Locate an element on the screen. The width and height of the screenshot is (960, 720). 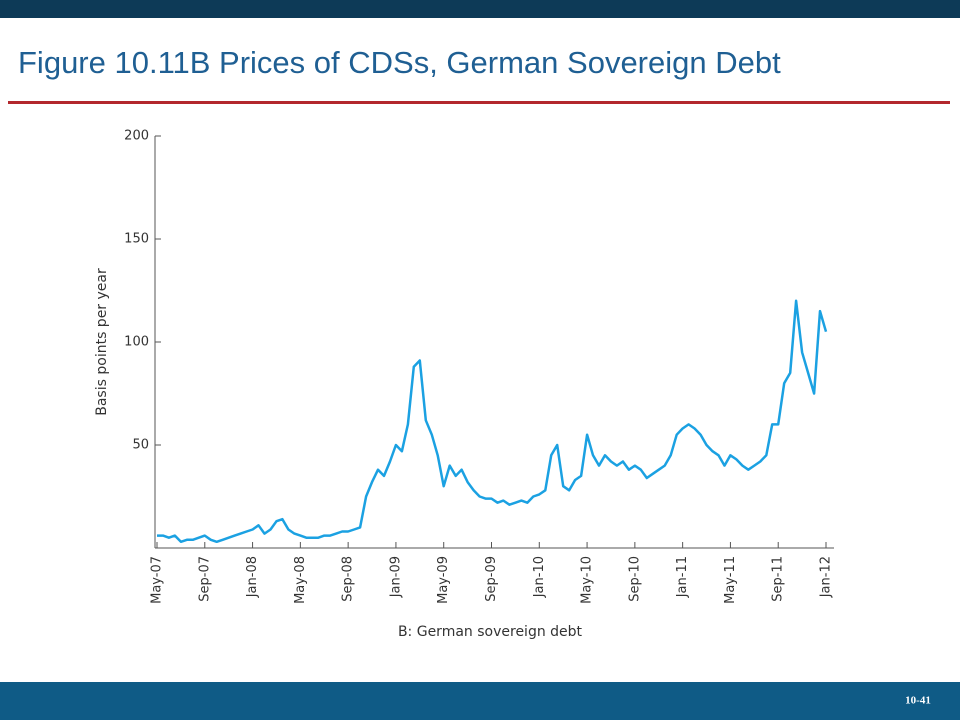
y-tick-label: 150 is located at coordinates (136, 239).